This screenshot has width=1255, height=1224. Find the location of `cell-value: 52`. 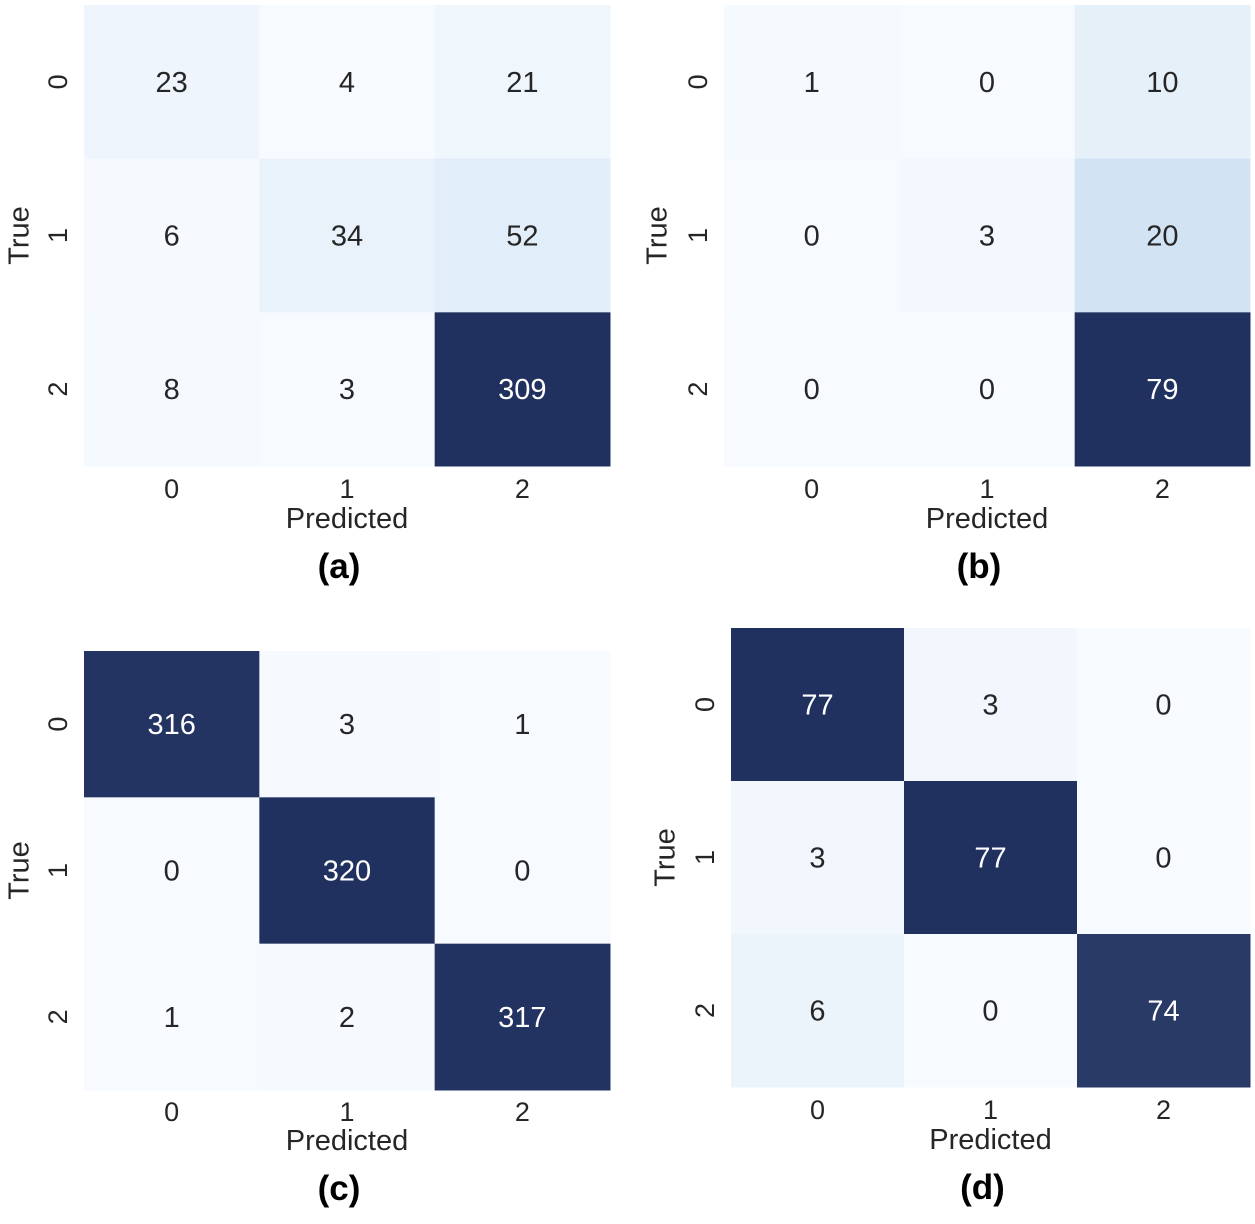

cell-value: 52 is located at coordinates (522, 237).